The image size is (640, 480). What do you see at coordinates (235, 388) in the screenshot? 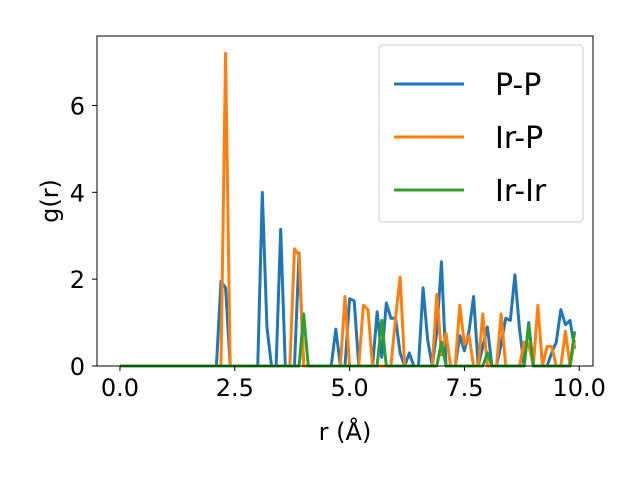
I see `x-tick-label: 2.5` at bounding box center [235, 388].